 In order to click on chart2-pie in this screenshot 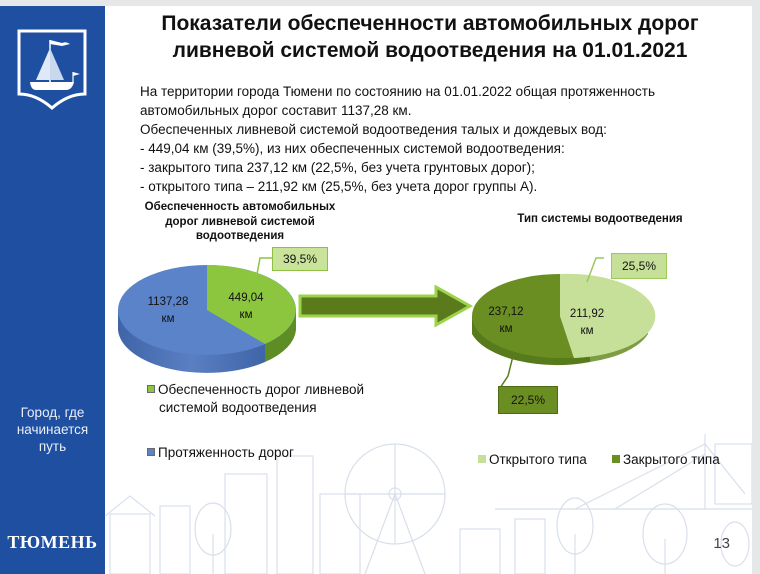, I will do `click(564, 319)`.